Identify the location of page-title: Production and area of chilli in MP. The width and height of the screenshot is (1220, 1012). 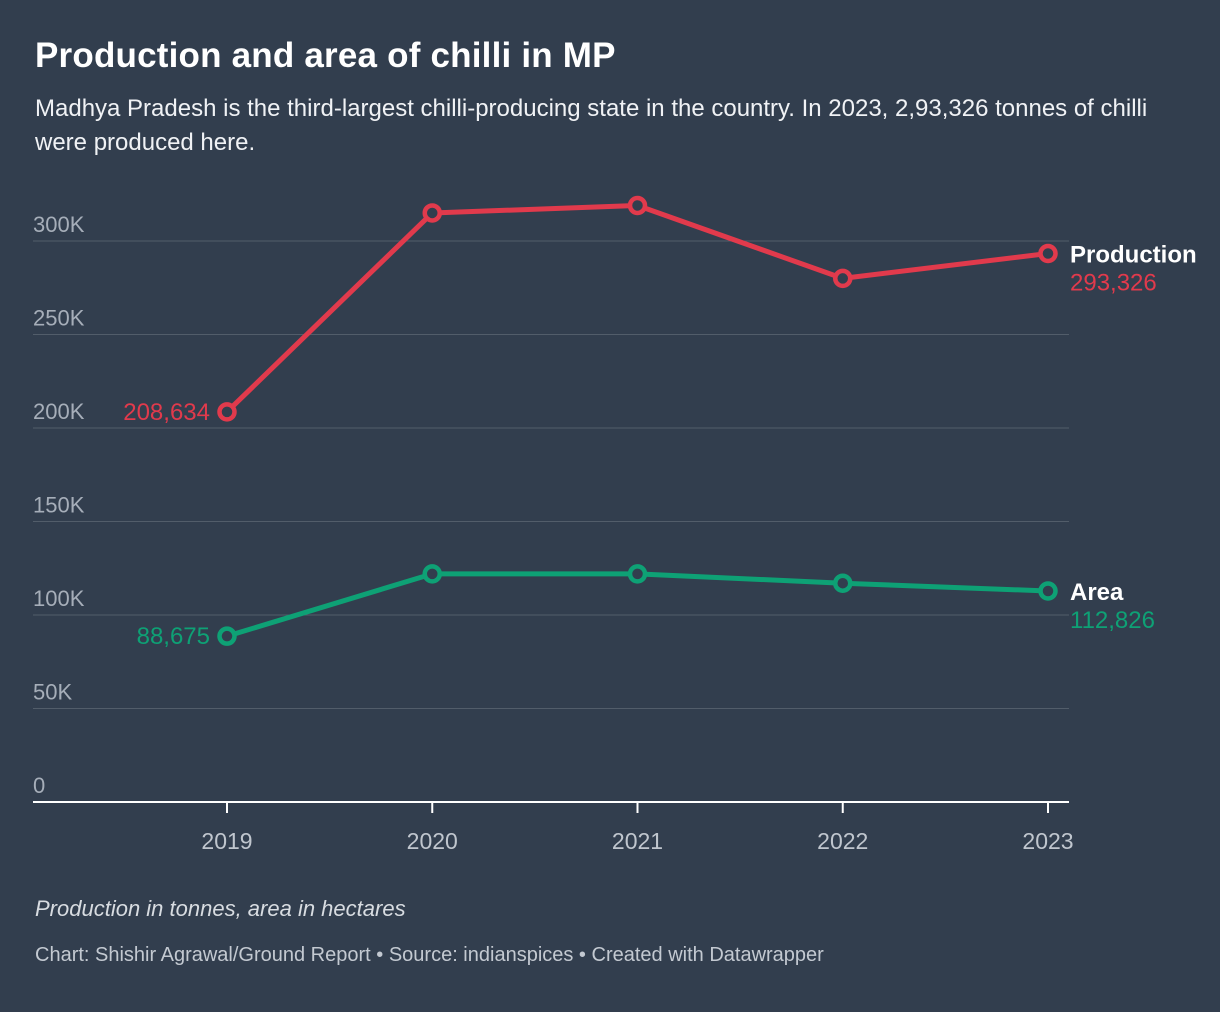
(325, 55).